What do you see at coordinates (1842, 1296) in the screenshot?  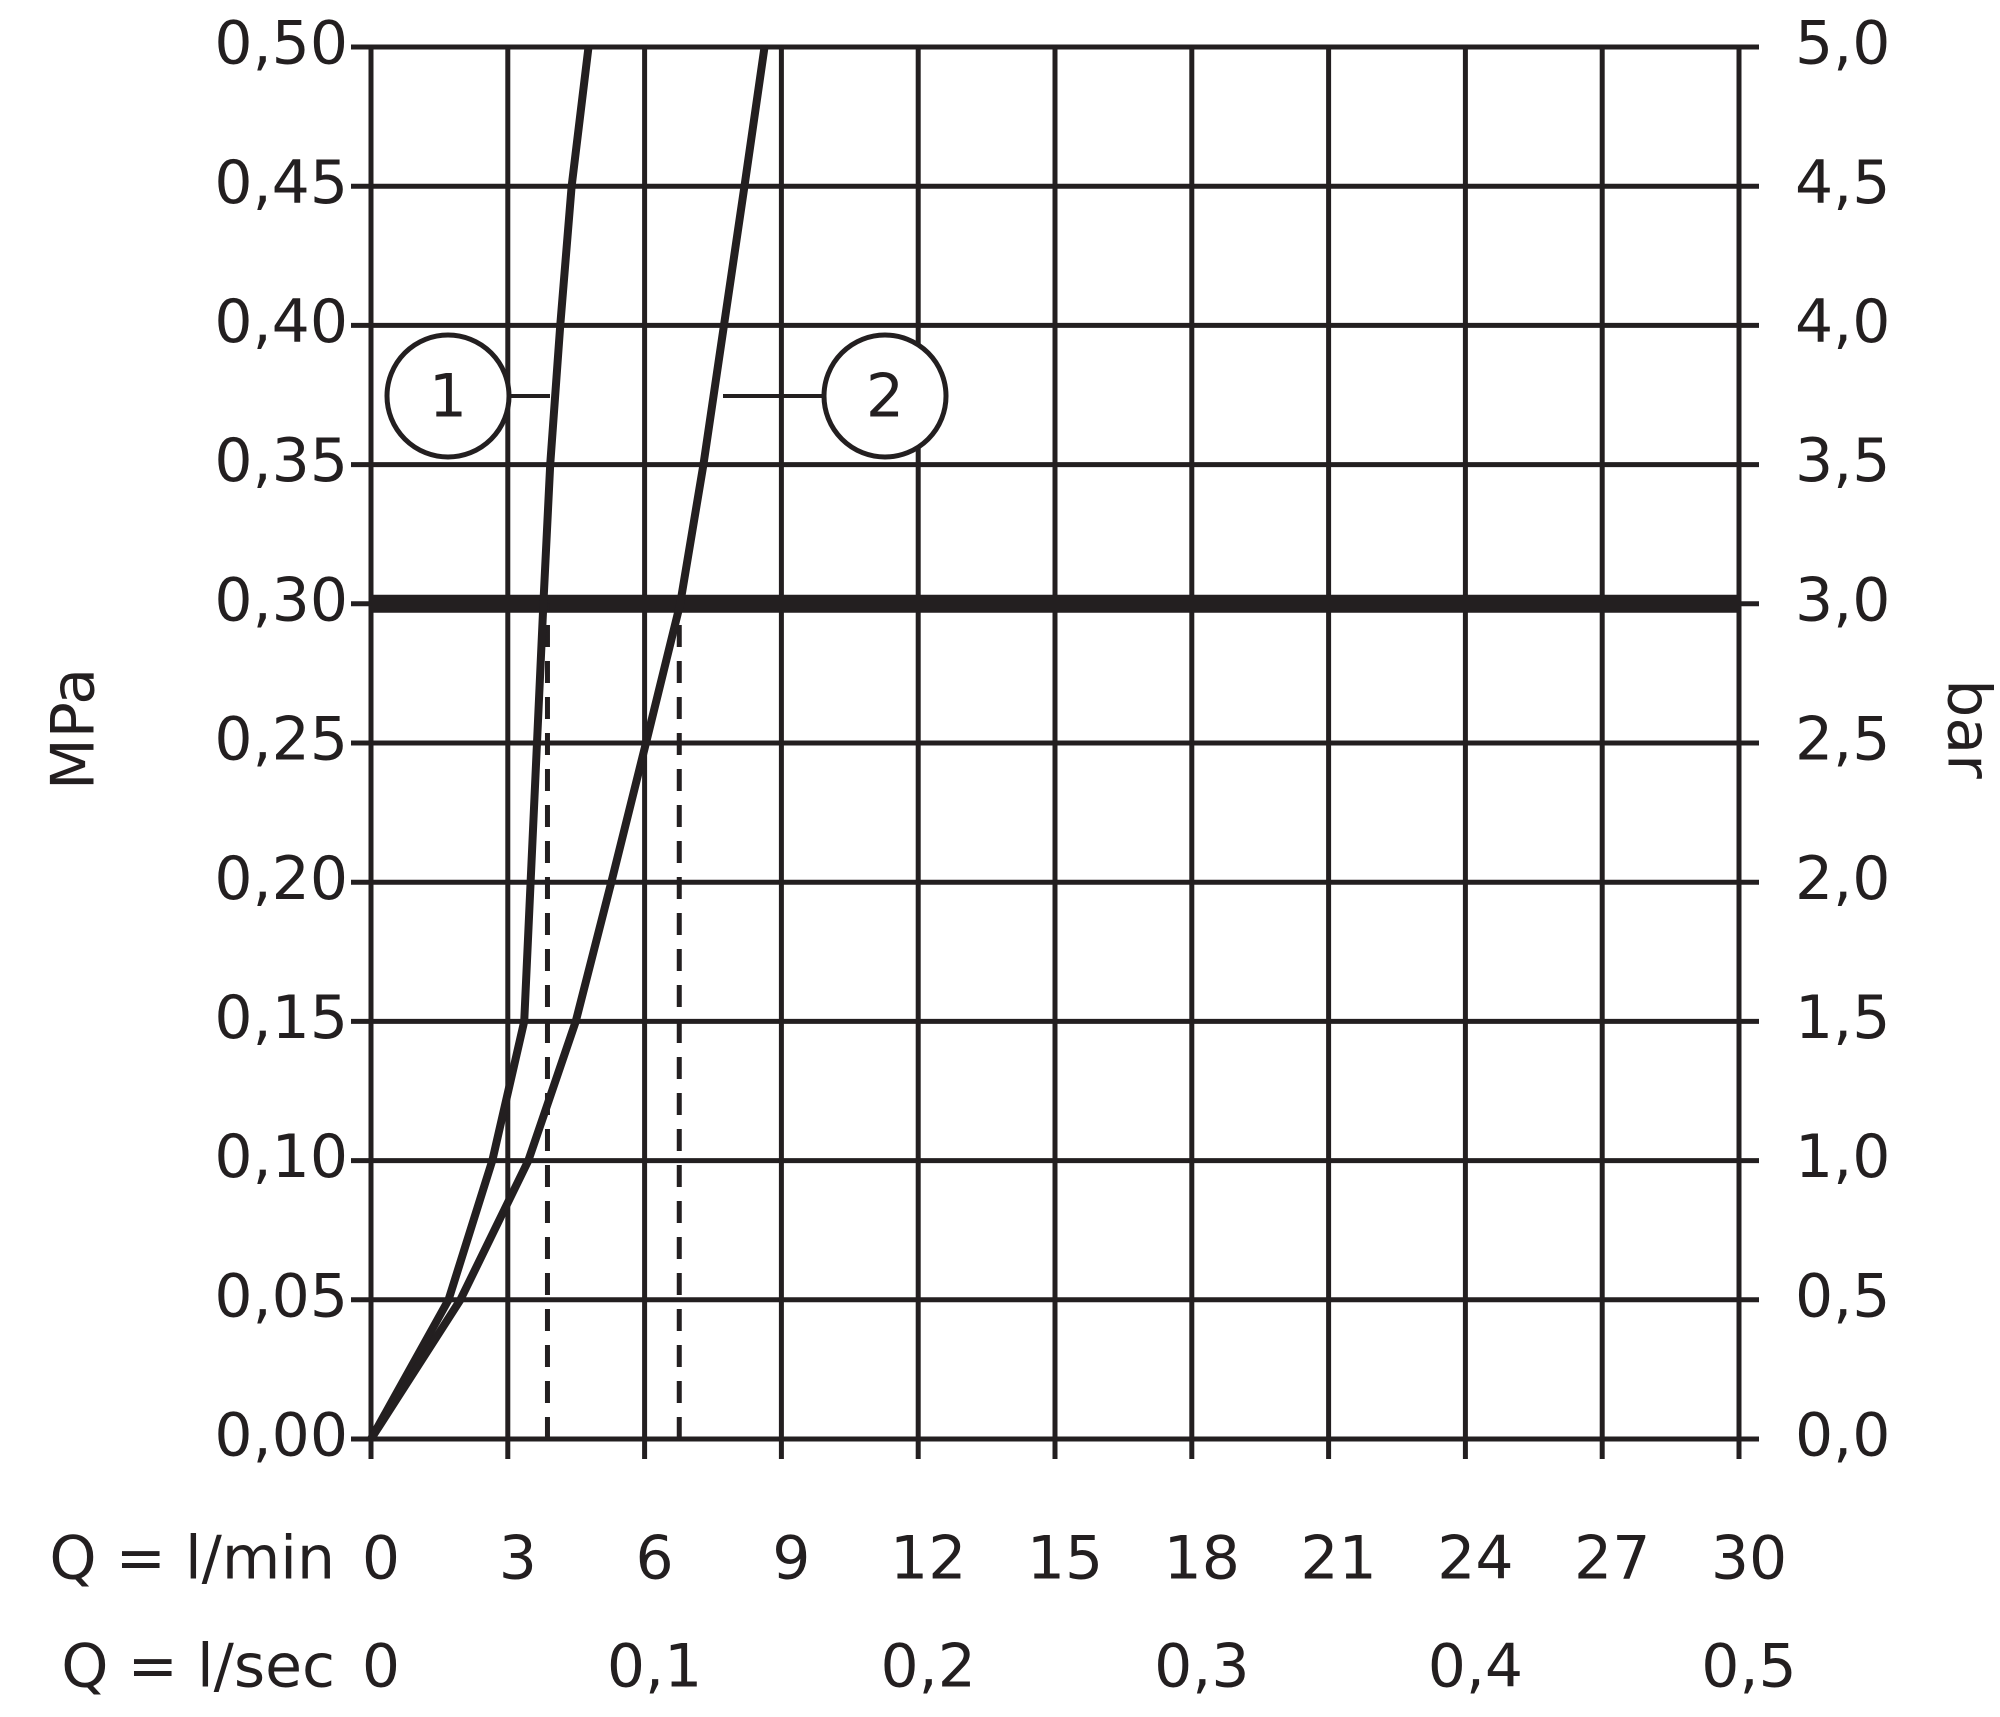 I see `y2-tick-label: 0,5` at bounding box center [1842, 1296].